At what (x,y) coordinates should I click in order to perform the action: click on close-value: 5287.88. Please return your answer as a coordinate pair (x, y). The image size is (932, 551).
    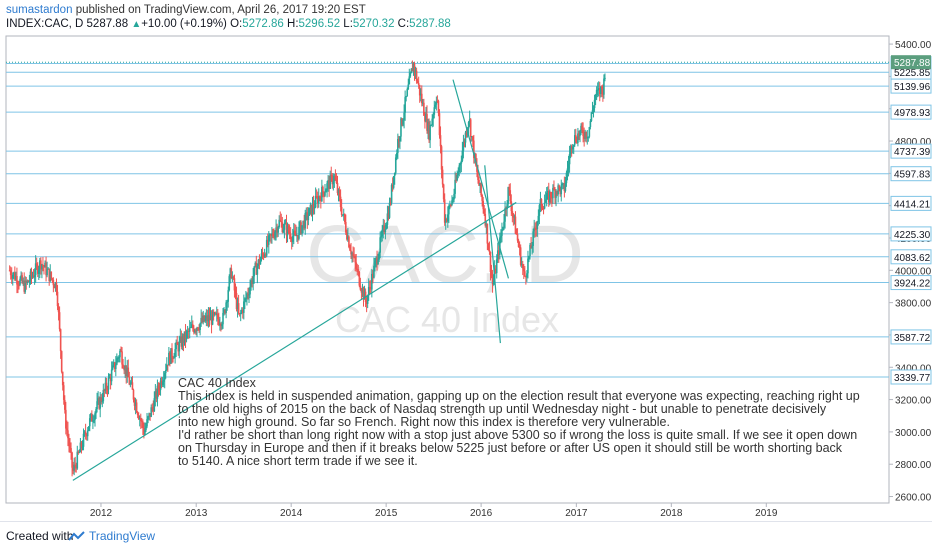
    Looking at the image, I should click on (430, 24).